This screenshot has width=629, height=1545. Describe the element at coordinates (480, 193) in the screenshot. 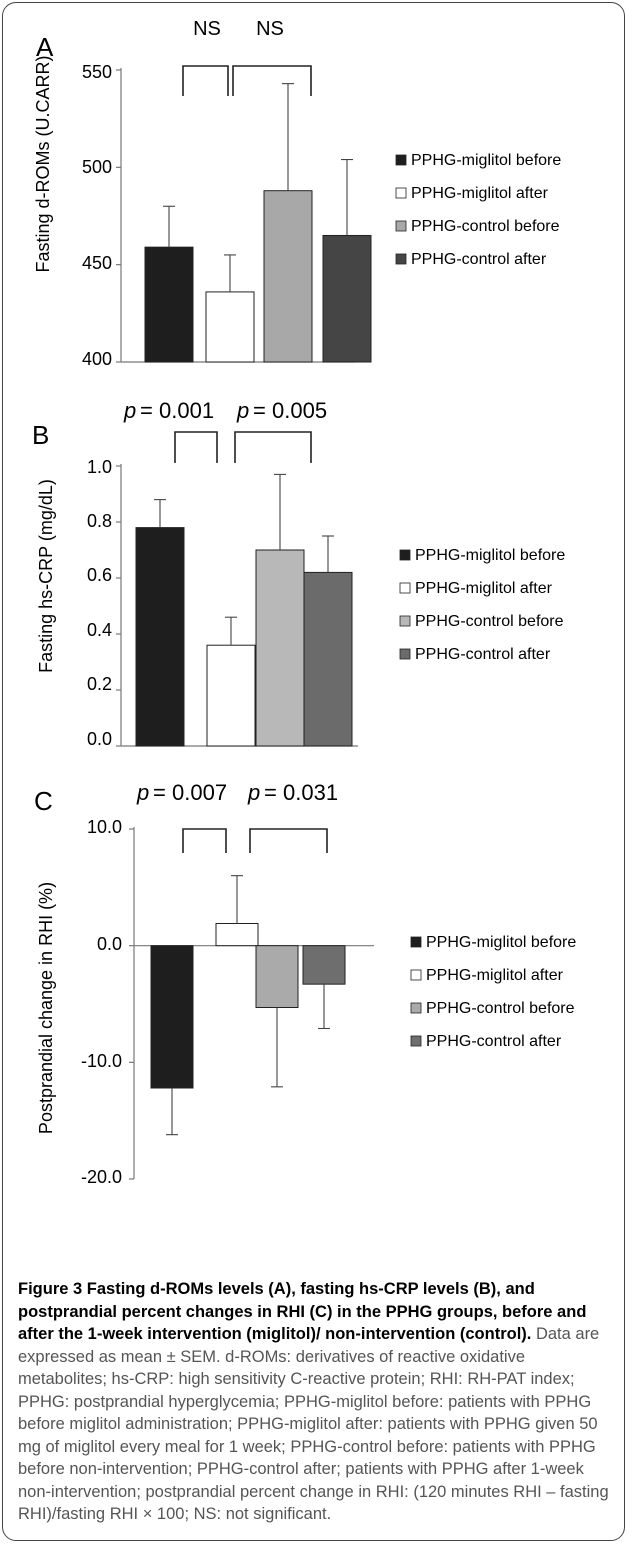

I see `legend-a-label-2: PPHG-miglitol after` at that location.